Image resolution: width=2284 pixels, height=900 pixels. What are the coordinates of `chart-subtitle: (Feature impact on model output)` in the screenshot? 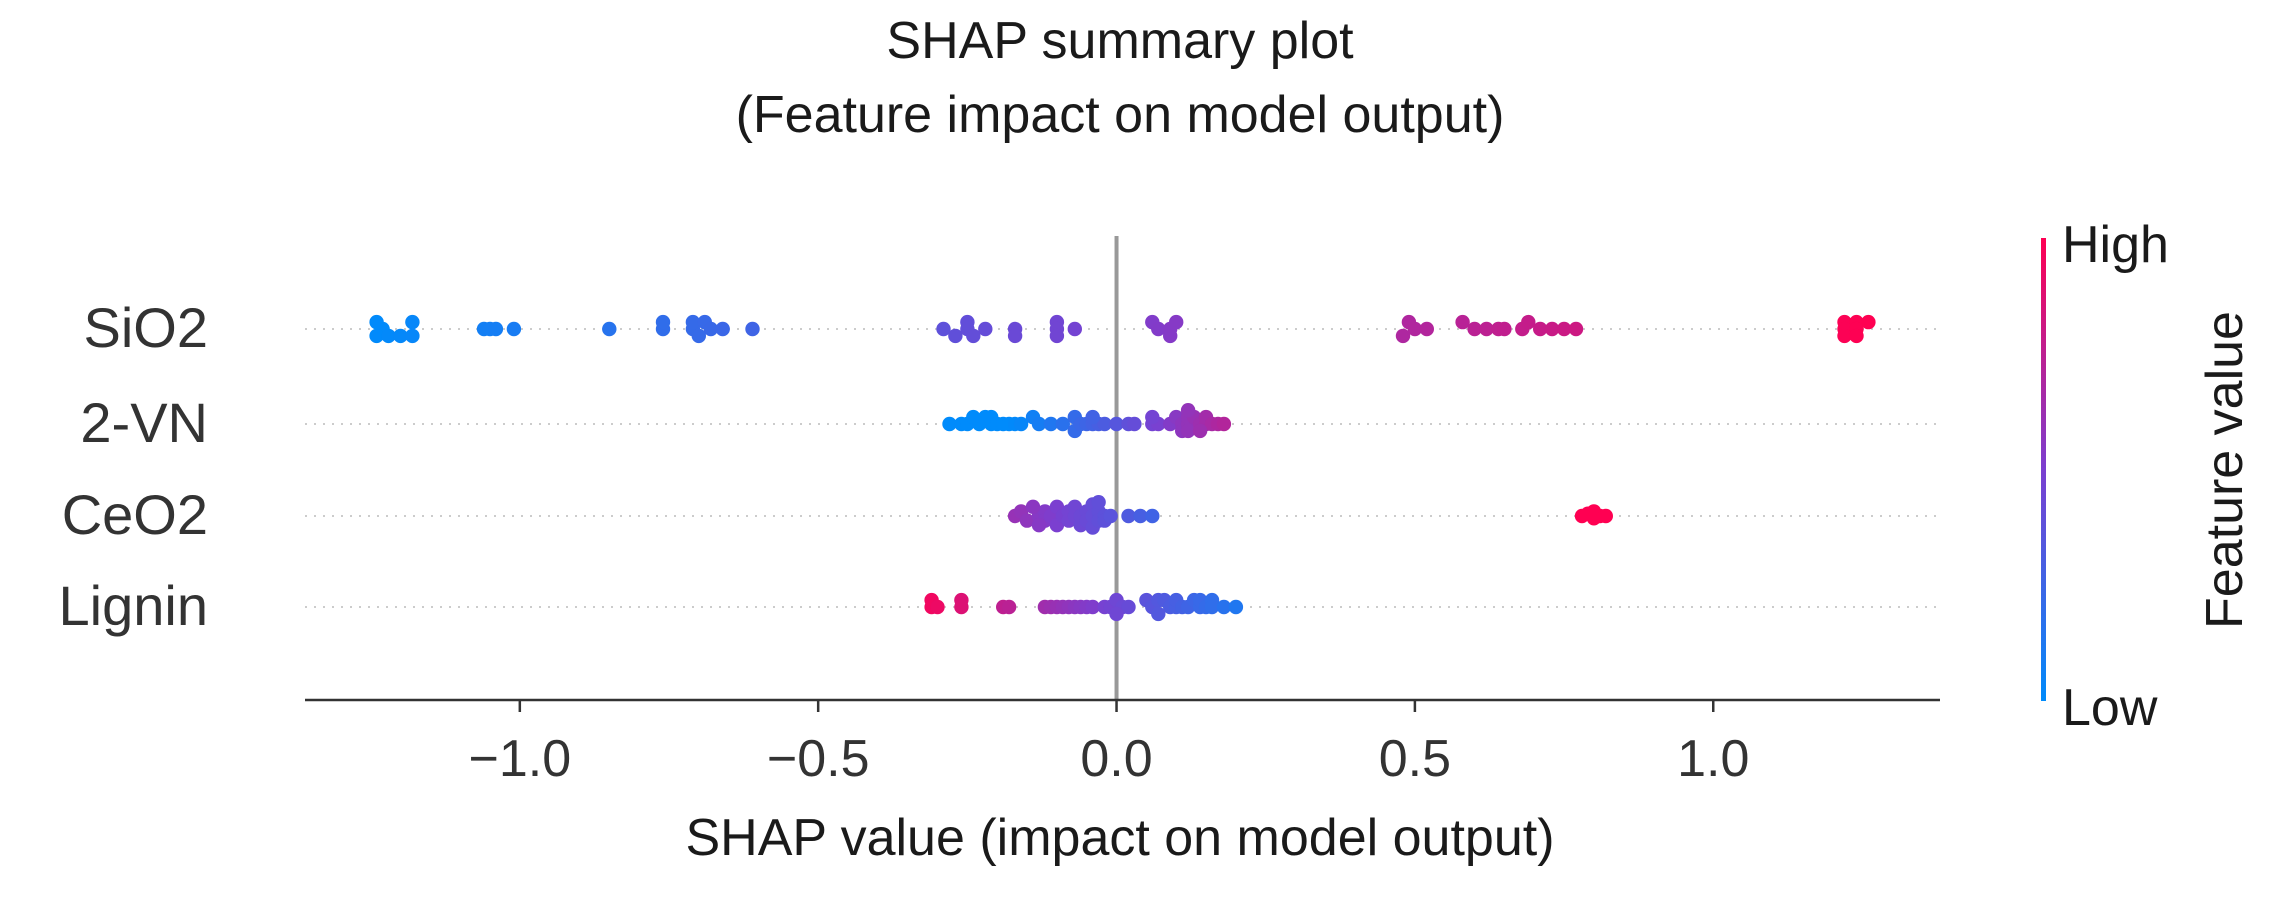 It's located at (1120, 115).